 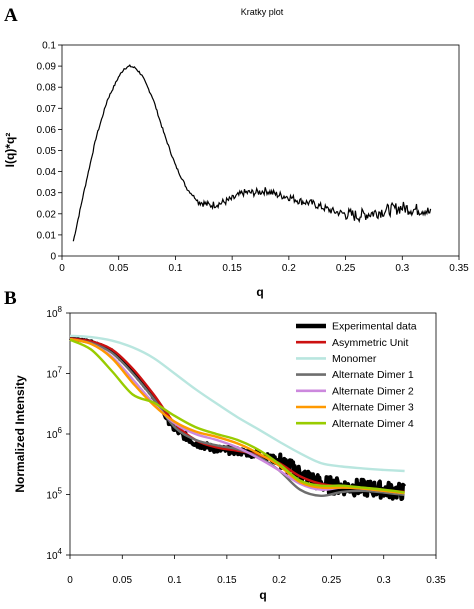 I want to click on panel-a-x-tick-label: 0.05, so click(x=119, y=268).